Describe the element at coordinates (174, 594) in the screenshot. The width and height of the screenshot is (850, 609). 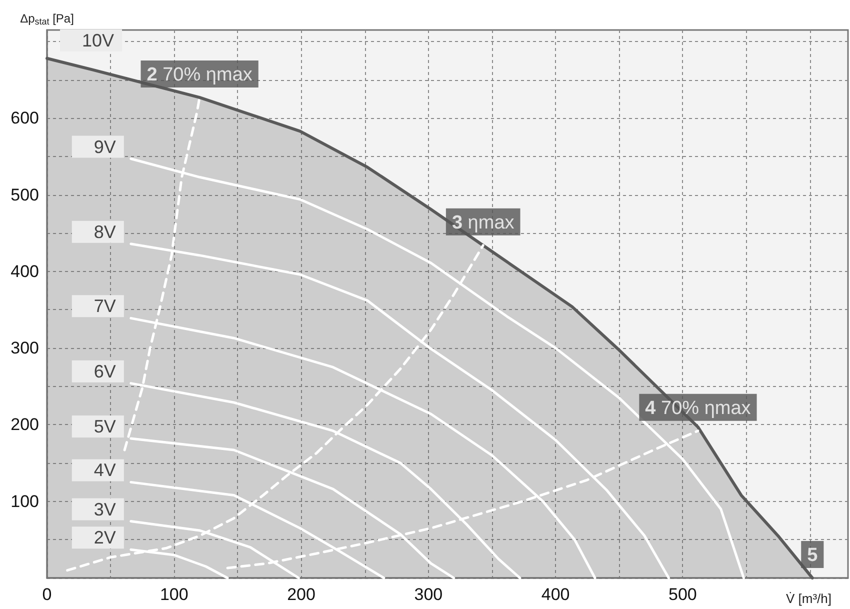
I see `x-tick-label: 100` at that location.